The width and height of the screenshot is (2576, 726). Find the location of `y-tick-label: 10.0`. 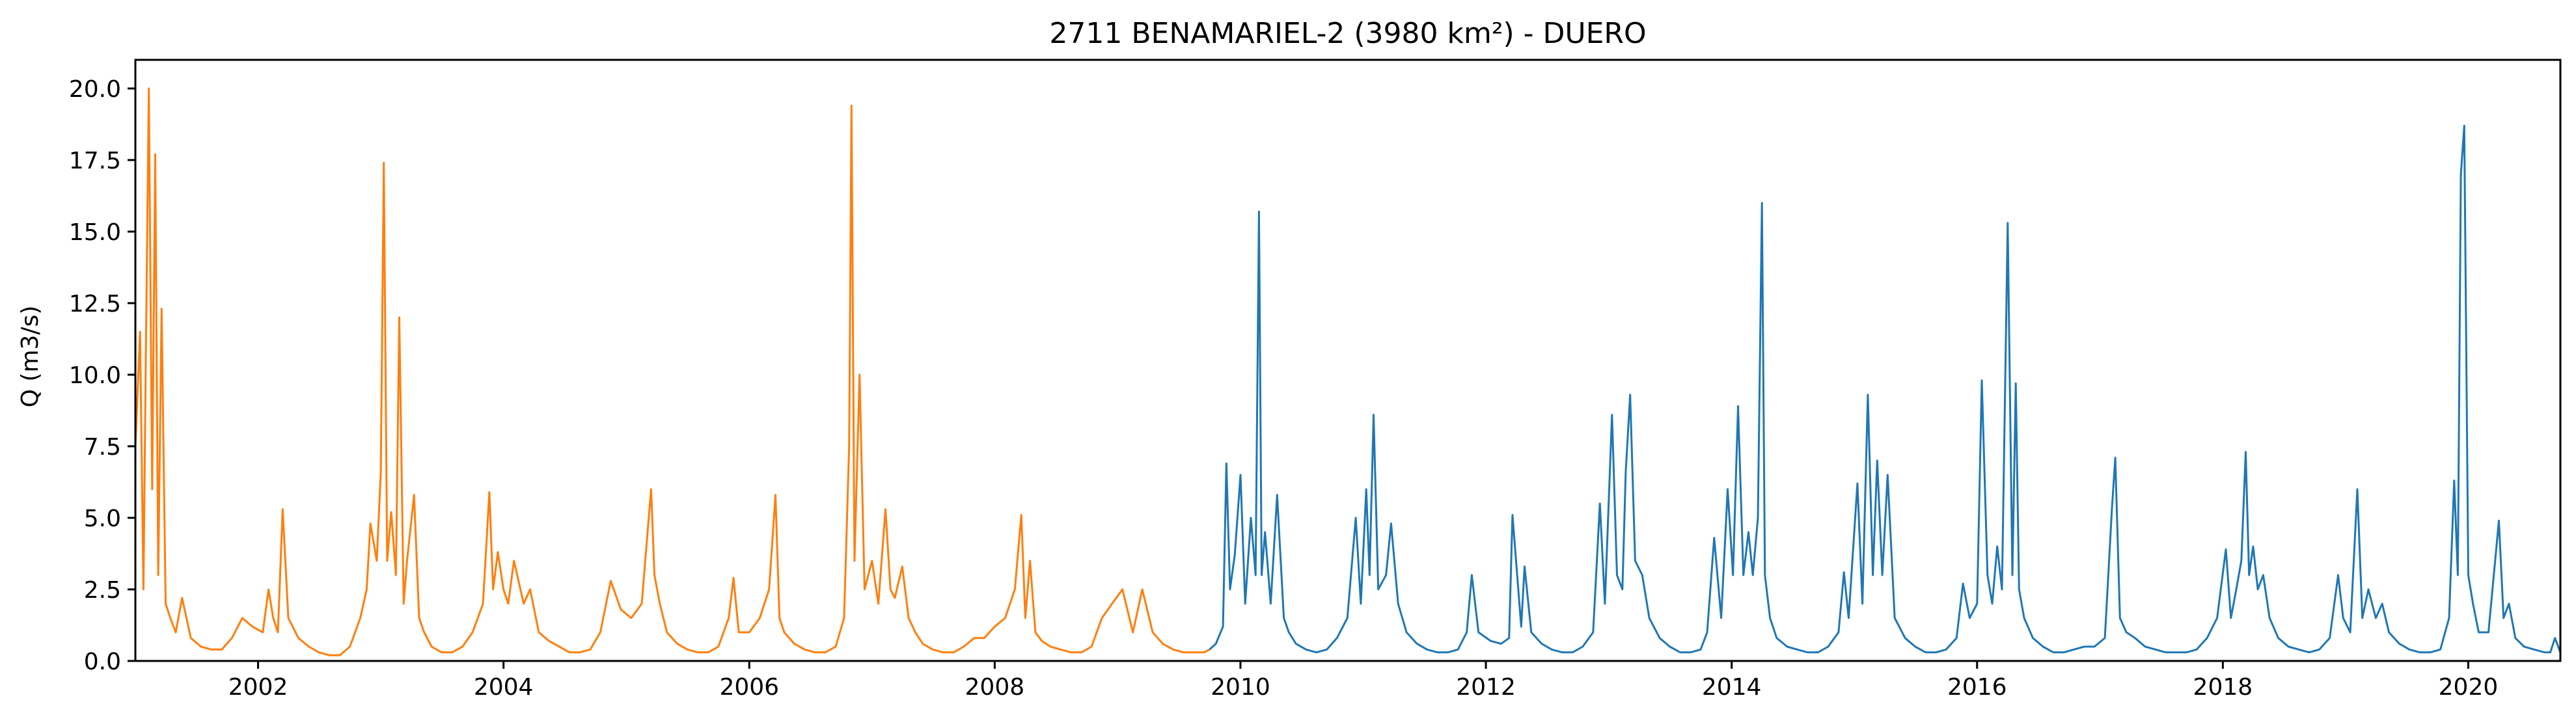

y-tick-label: 10.0 is located at coordinates (95, 375).